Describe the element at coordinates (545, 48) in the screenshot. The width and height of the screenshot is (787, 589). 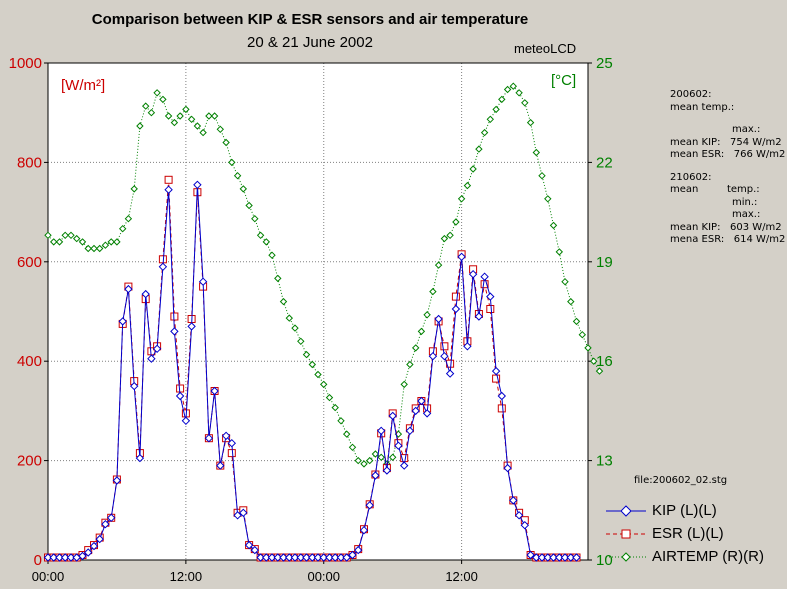
I see `source-label: meteoLCD` at that location.